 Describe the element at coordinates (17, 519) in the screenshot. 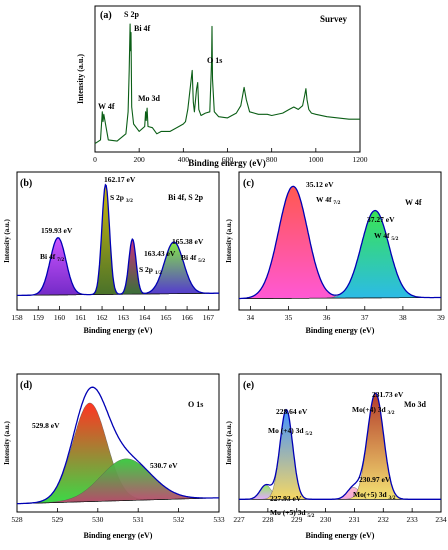

I see `x-tick-label: 528` at that location.